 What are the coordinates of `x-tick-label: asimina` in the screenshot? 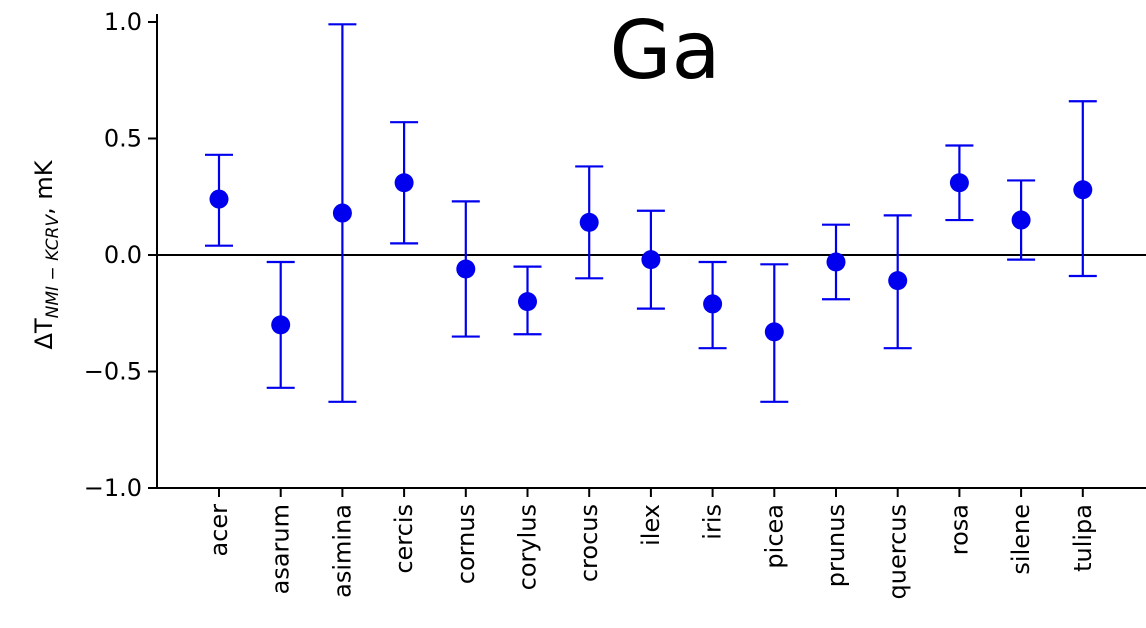 It's located at (342, 551).